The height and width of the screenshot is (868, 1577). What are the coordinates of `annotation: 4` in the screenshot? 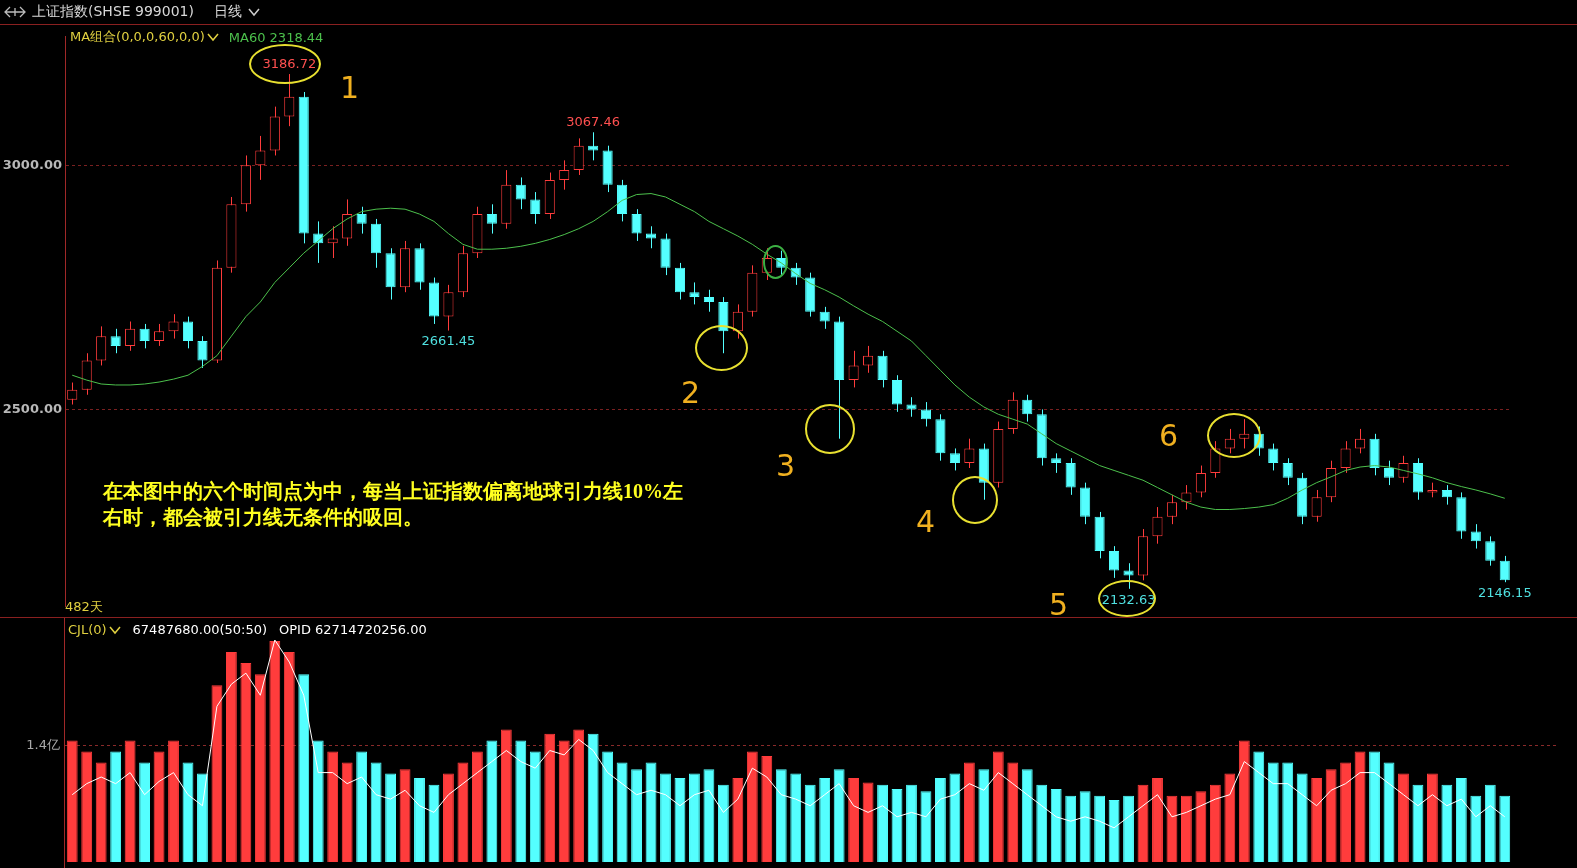 It's located at (926, 521).